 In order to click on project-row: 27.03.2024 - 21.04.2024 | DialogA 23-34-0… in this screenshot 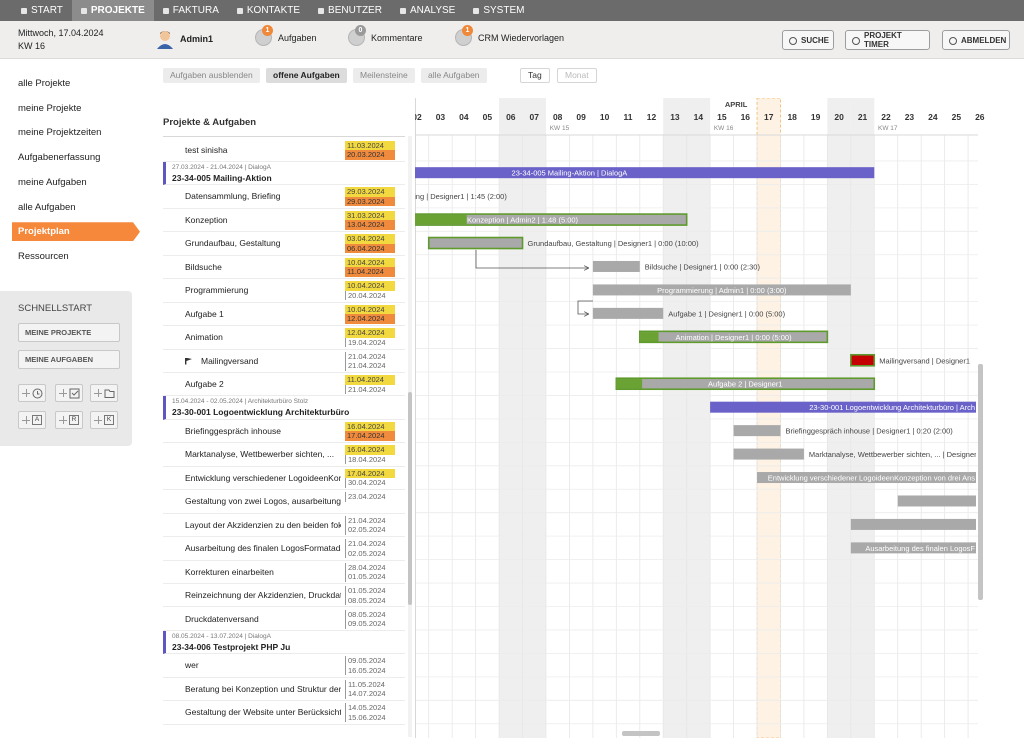, I will do `click(284, 173)`.